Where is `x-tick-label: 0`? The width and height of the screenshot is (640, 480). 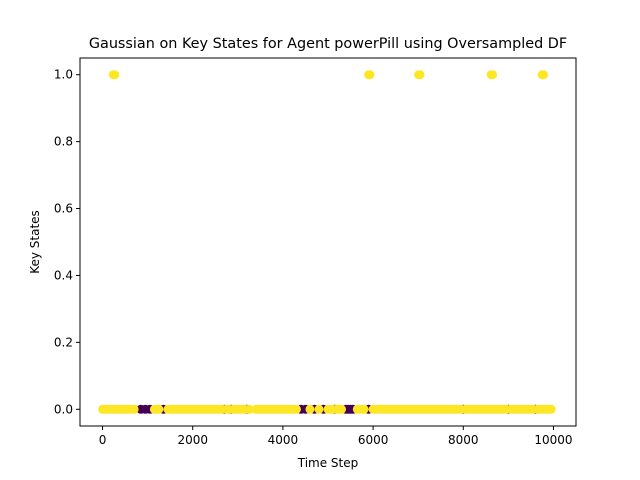 x-tick-label: 0 is located at coordinates (103, 440).